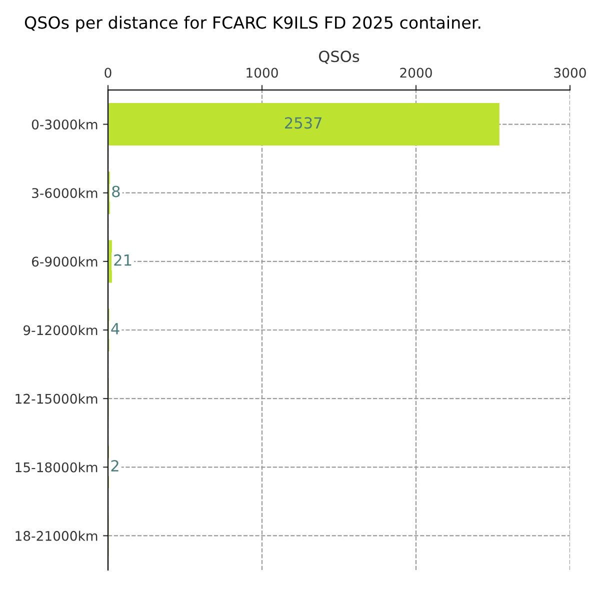  I want to click on x-tick-label: 2000, so click(416, 73).